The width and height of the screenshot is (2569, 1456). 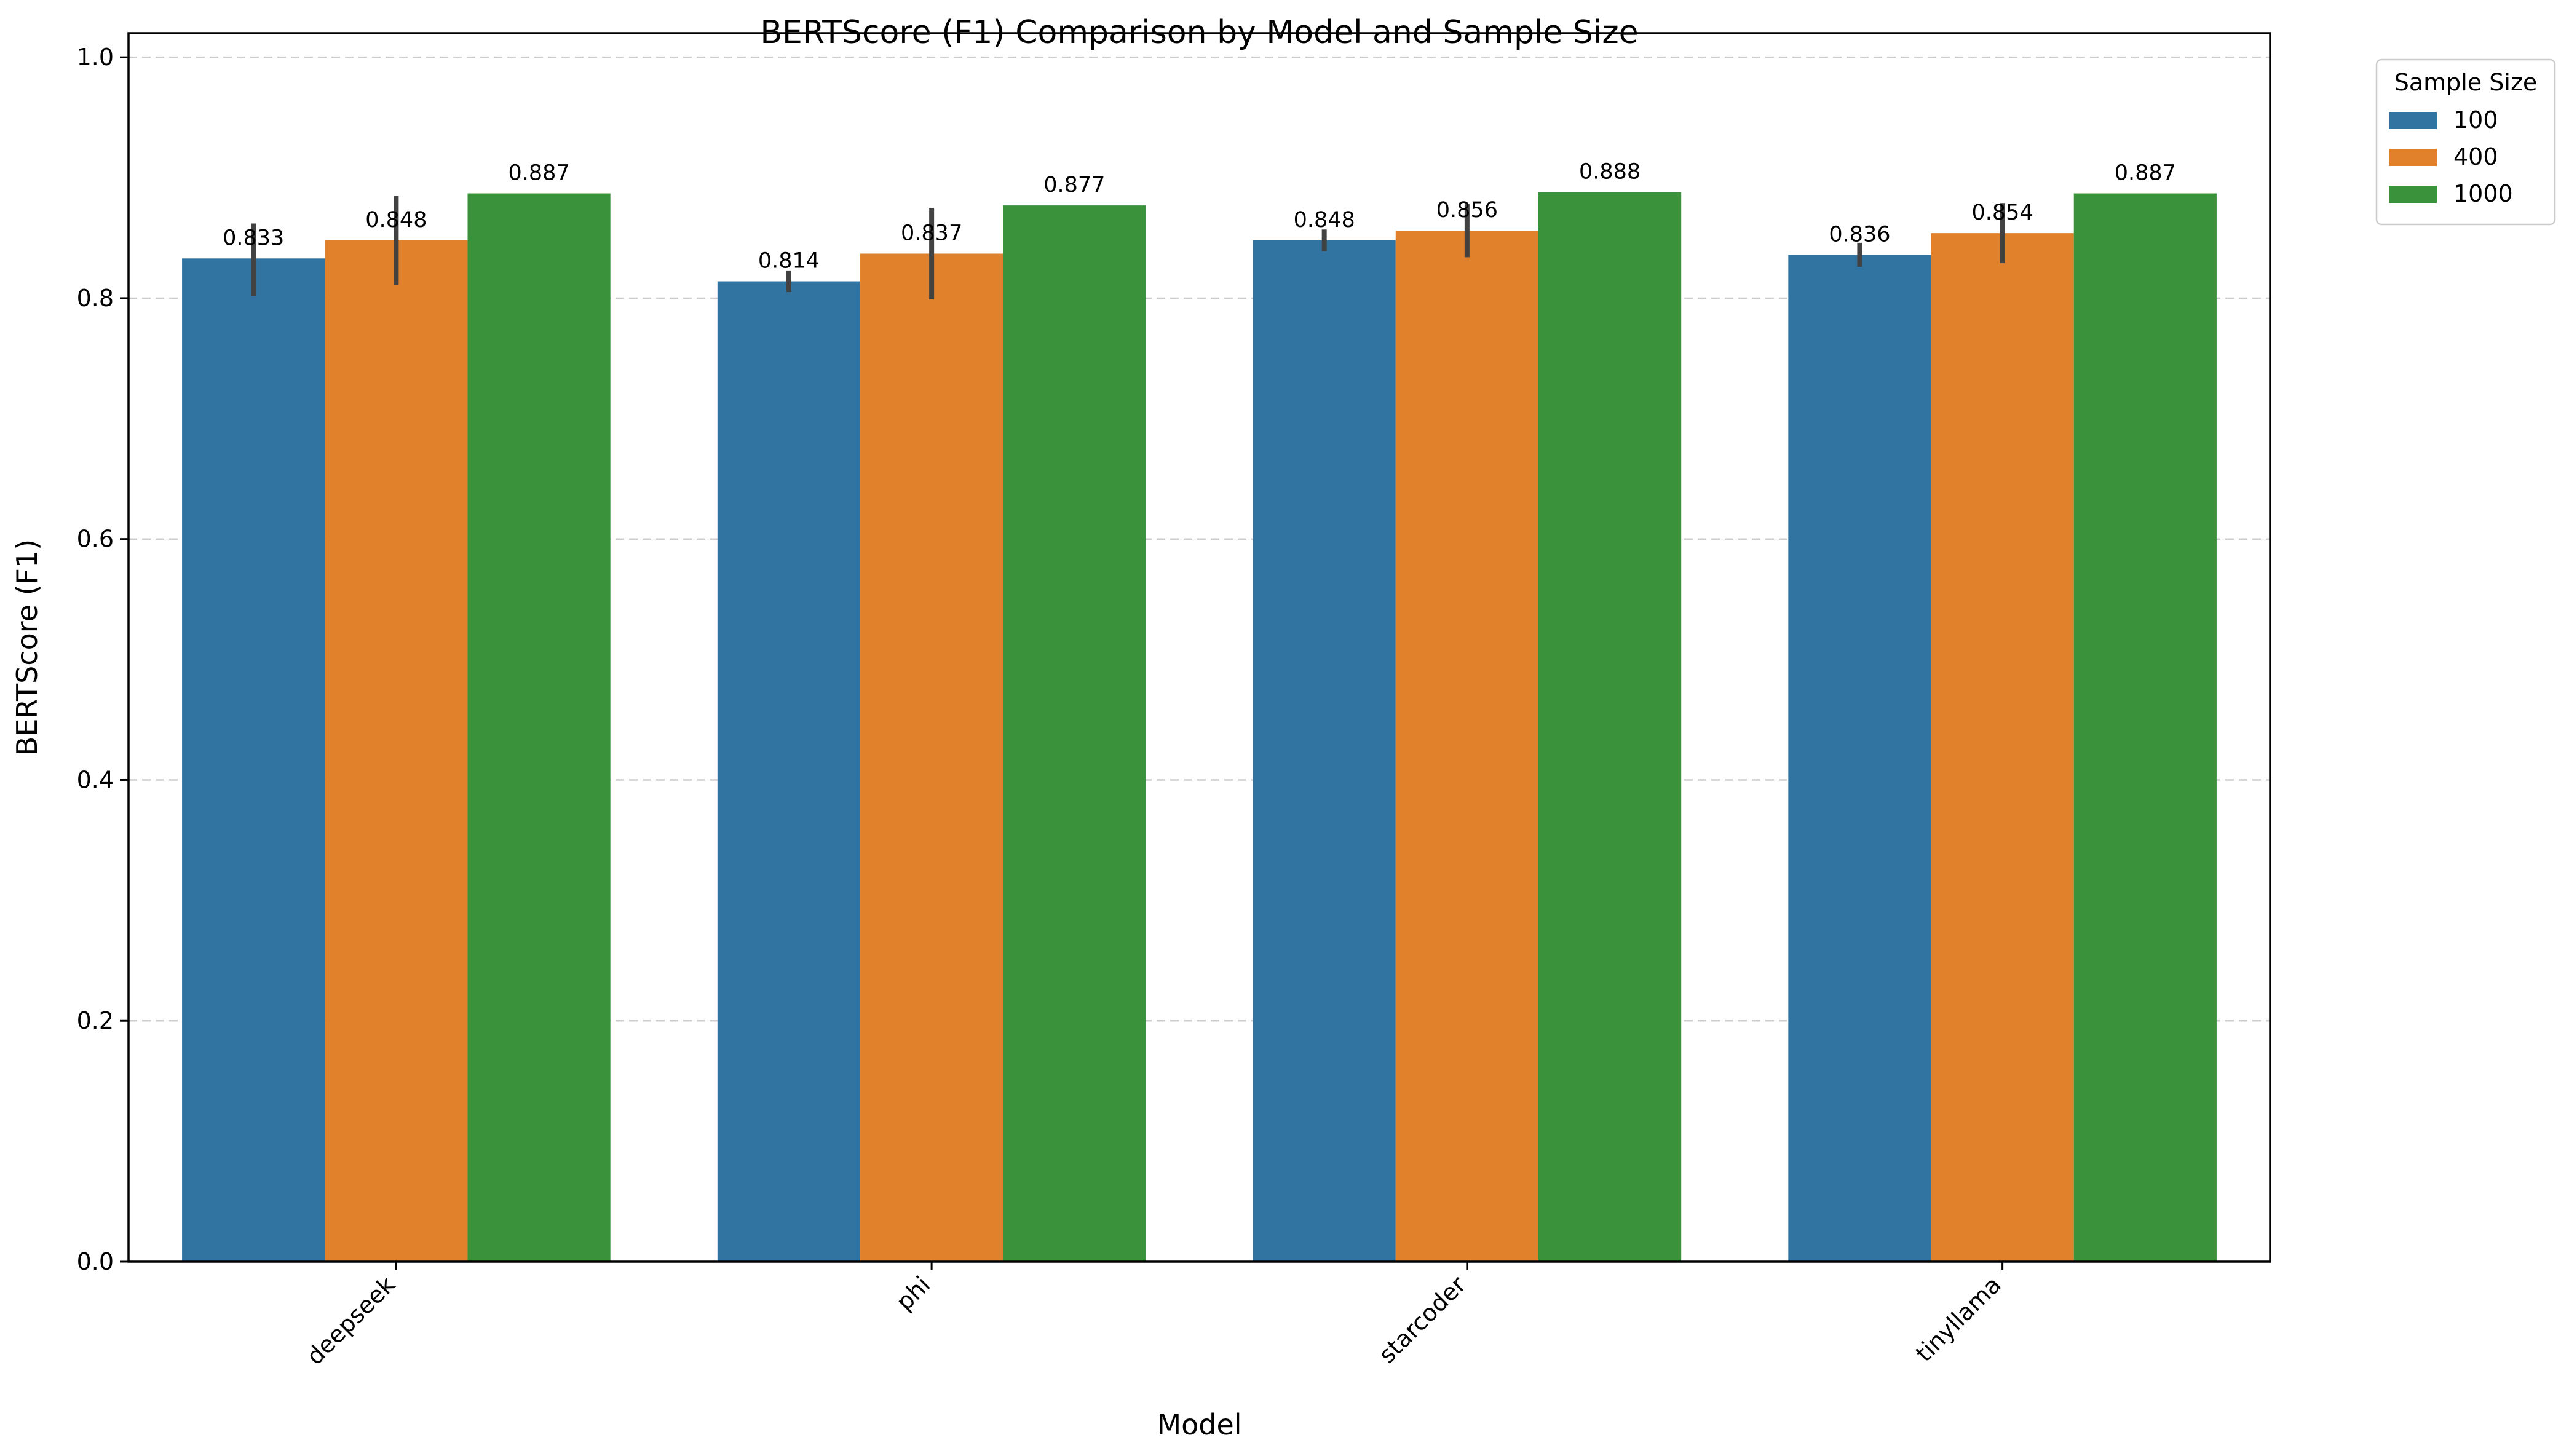 I want to click on data-label: 0.888, so click(x=1610, y=172).